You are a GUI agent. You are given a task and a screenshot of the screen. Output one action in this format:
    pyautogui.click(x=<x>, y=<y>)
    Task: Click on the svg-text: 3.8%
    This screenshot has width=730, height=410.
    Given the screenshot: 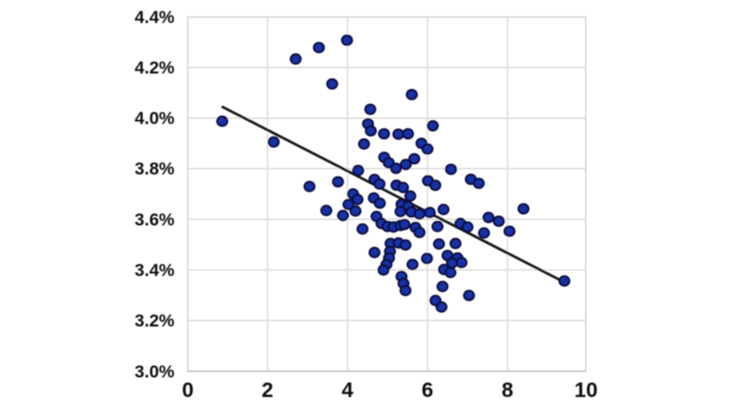 What is the action you would take?
    pyautogui.click(x=155, y=169)
    